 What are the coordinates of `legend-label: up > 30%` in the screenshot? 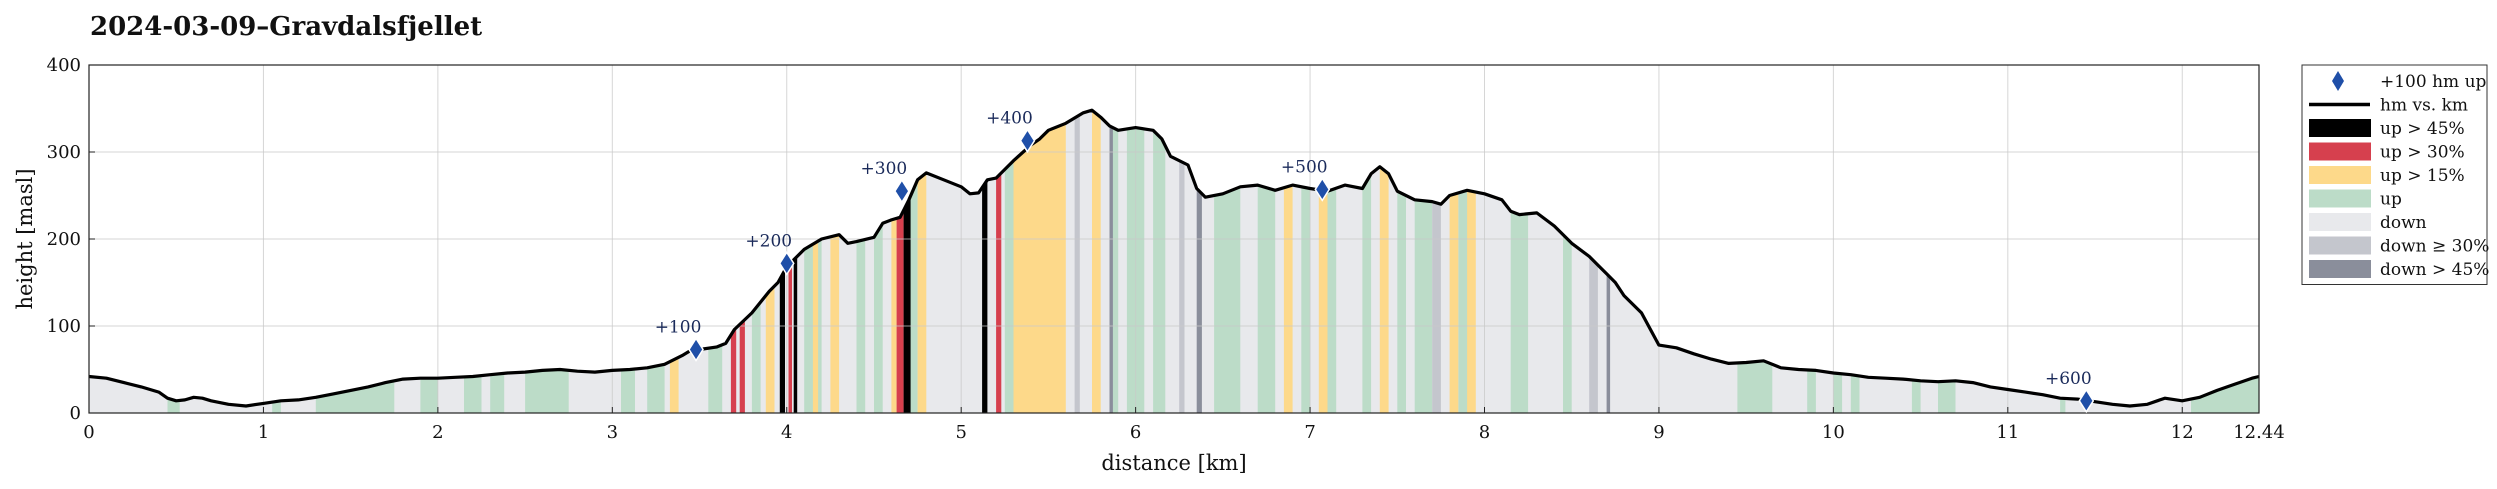 It's located at (2422, 153).